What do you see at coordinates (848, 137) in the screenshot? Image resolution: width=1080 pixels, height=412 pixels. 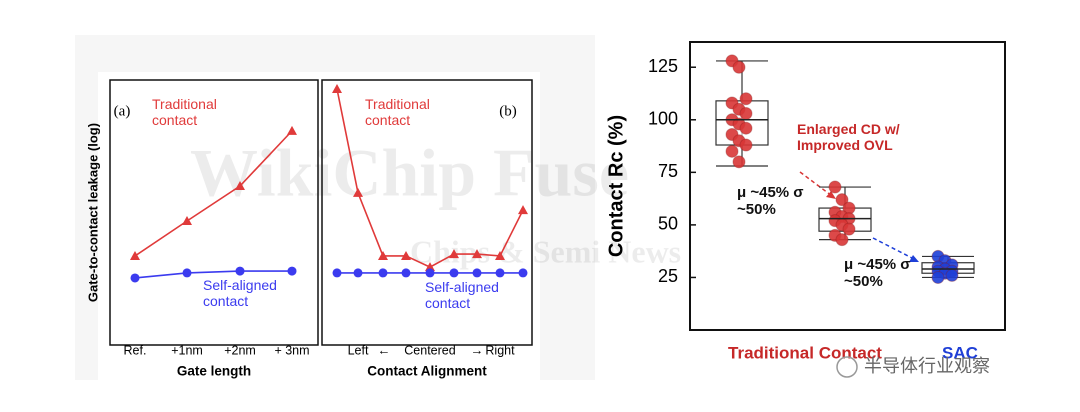 I see `annotation: Enlarged CD w/ Improved OVL` at bounding box center [848, 137].